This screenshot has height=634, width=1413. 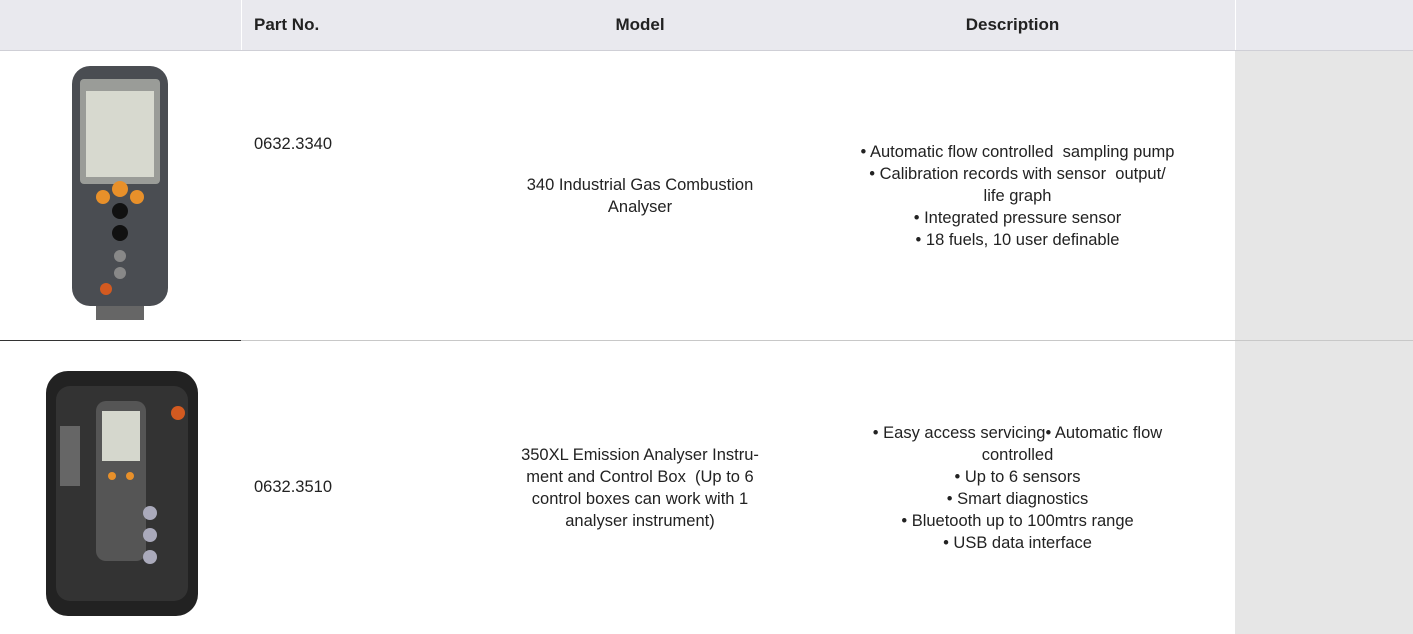 What do you see at coordinates (1017, 454) in the screenshot?
I see `description-line: controlled` at bounding box center [1017, 454].